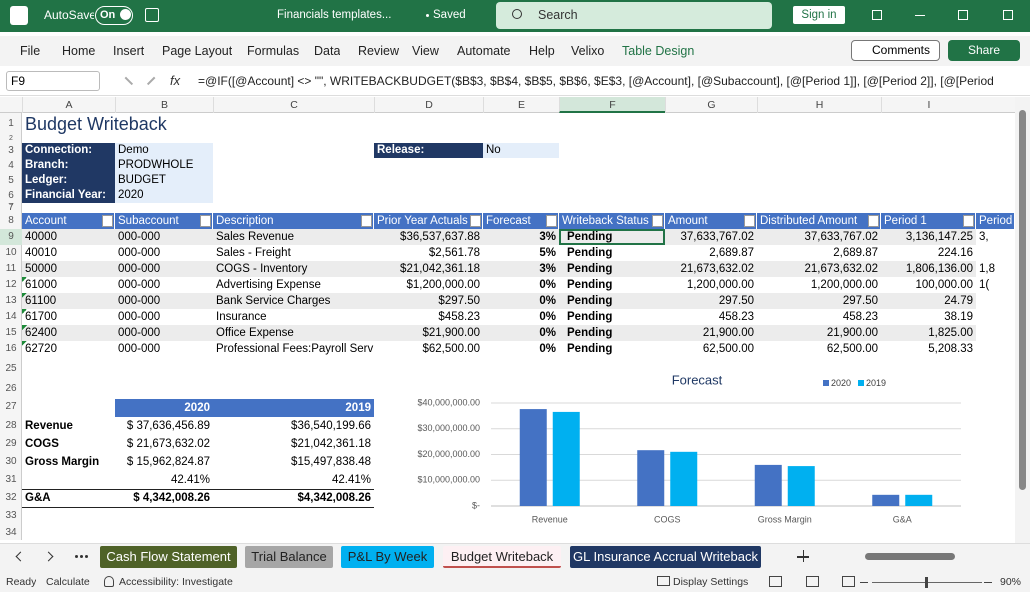 This screenshot has height=592, width=1030. What do you see at coordinates (62, 462) in the screenshot?
I see `summary-label: Gross Margin` at bounding box center [62, 462].